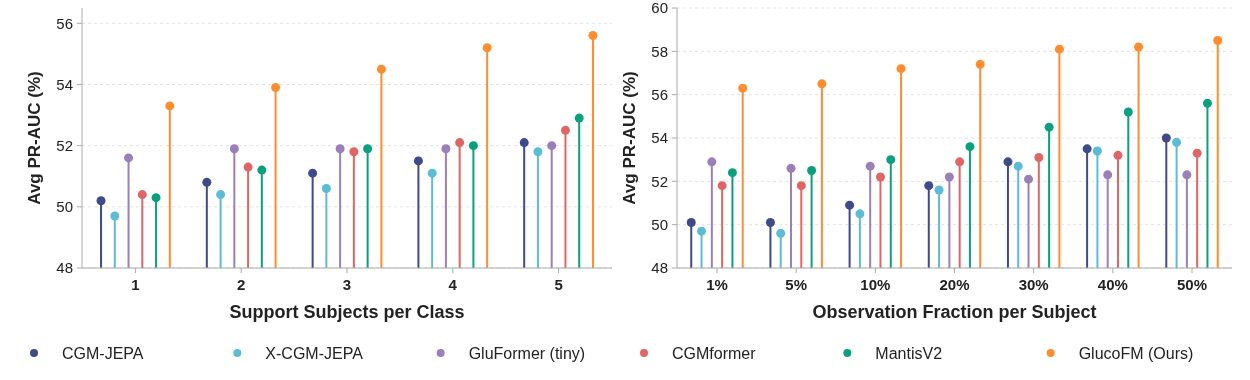 This screenshot has width=1250, height=380. Describe the element at coordinates (659, 51) in the screenshot. I see `y-tick-label: 58` at that location.